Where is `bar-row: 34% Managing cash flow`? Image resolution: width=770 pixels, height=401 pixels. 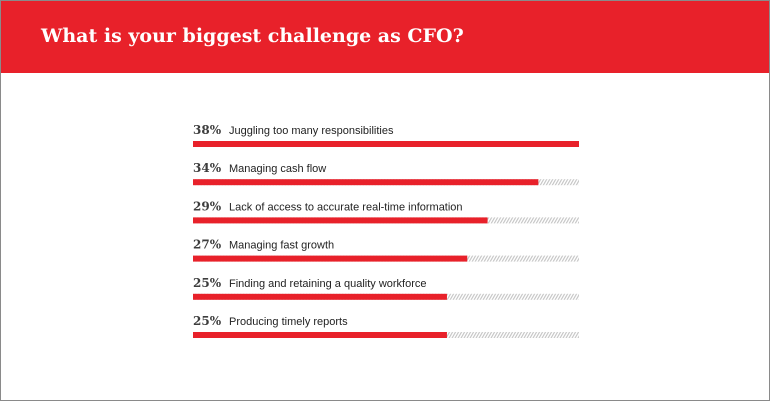
bar-row: 34% Managing cash flow is located at coordinates (386, 173).